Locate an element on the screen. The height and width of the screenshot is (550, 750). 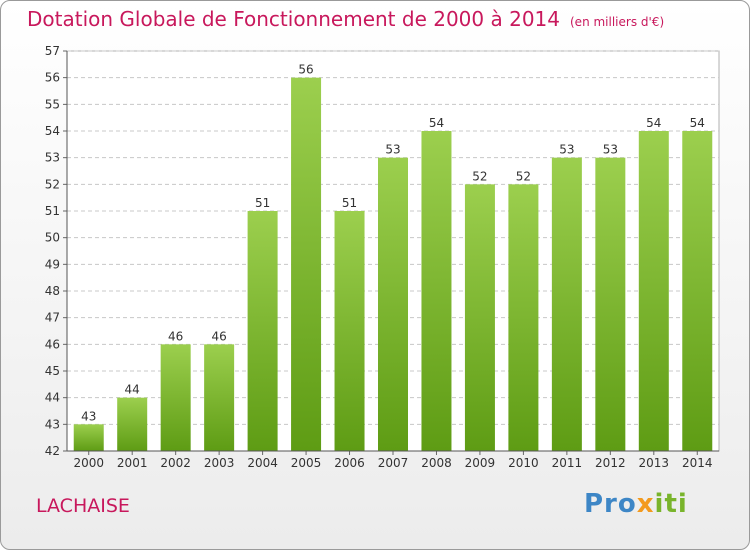
data-label: 43 is located at coordinates (88, 416).